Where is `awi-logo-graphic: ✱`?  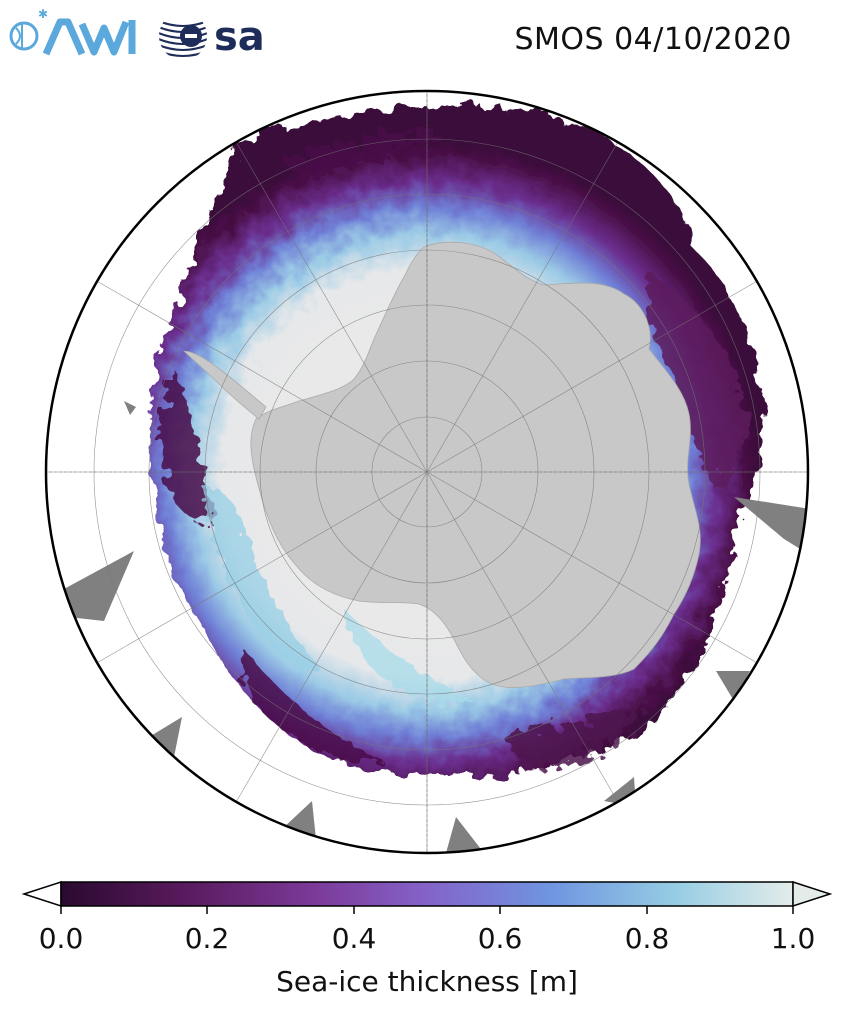 awi-logo-graphic: ✱ is located at coordinates (72, 31).